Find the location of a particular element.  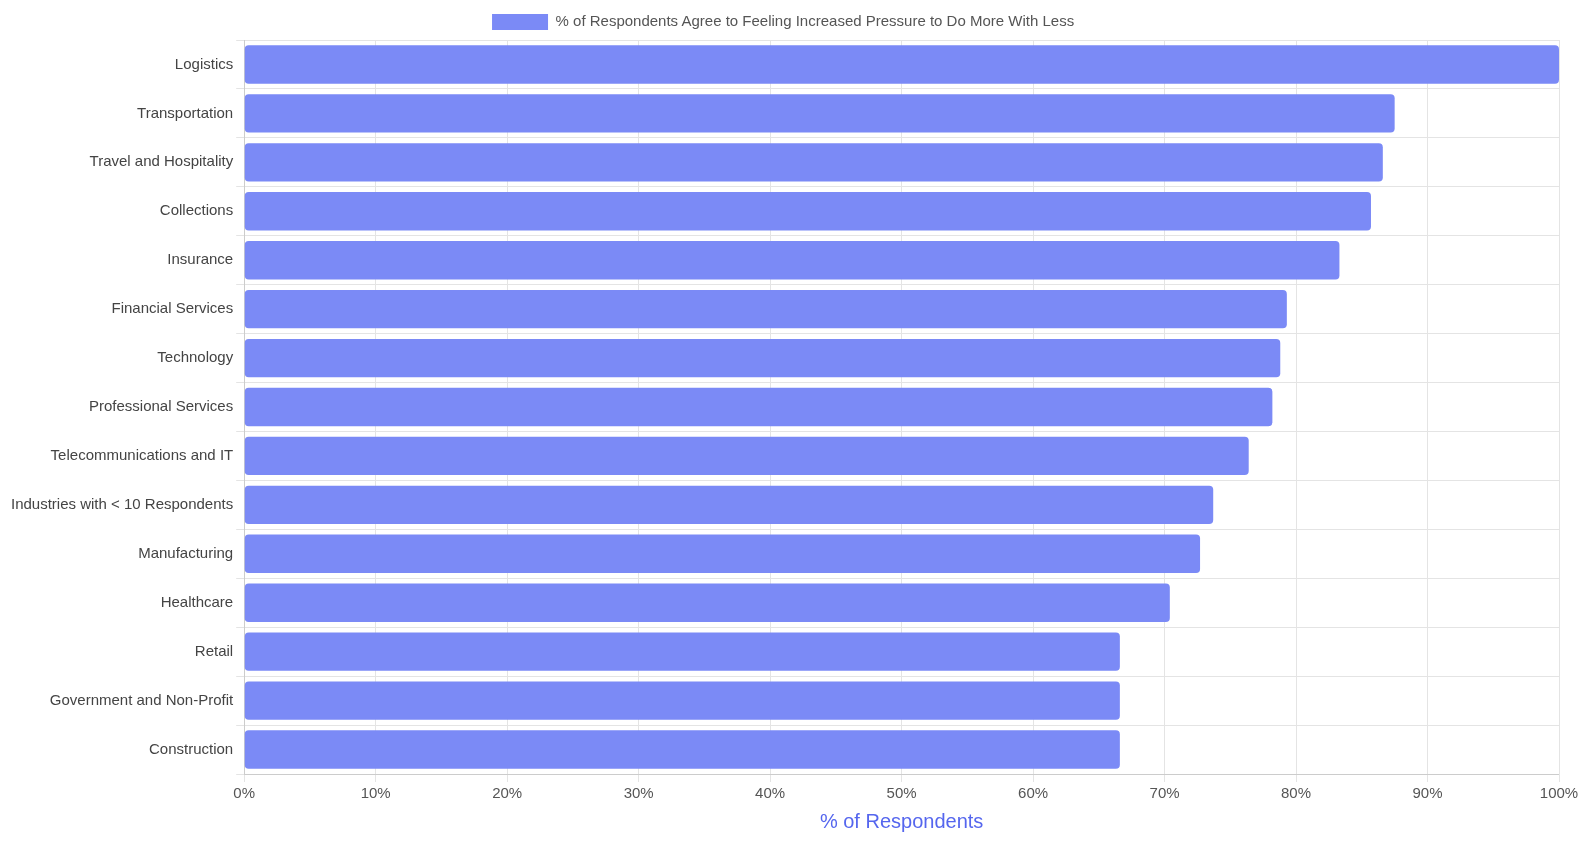

x-tick-label: 90% is located at coordinates (1427, 793).